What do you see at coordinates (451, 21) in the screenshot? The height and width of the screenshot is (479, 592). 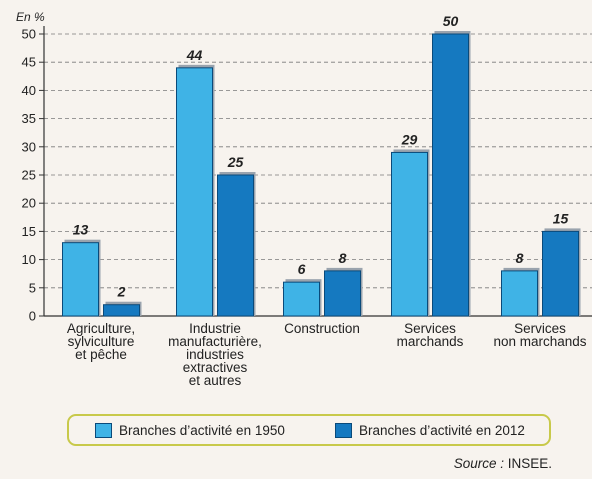 I see `data-label-2012: 50` at bounding box center [451, 21].